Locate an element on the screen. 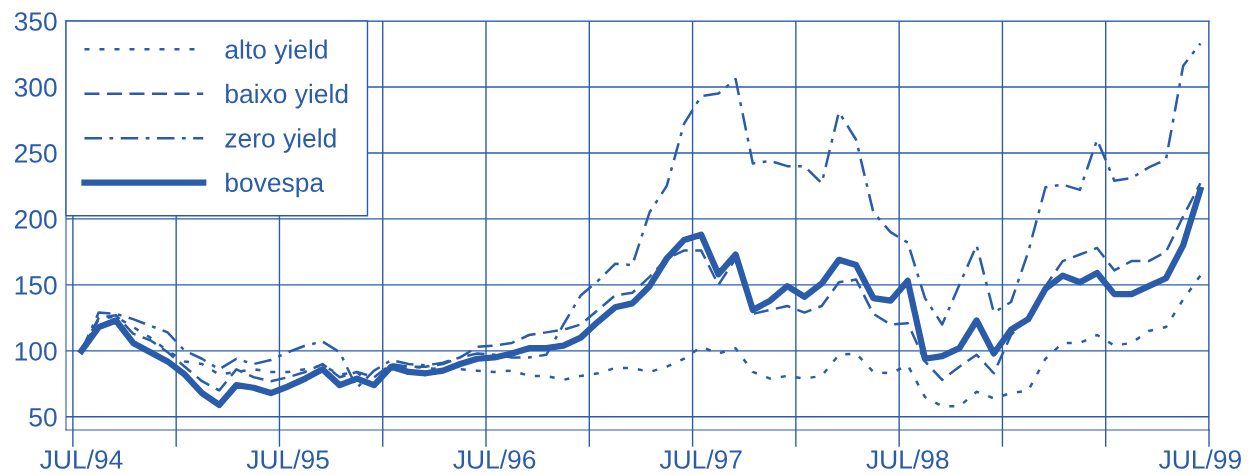 Image resolution: width=1253 pixels, height=475 pixels. legend-label: alto yield is located at coordinates (276, 52).